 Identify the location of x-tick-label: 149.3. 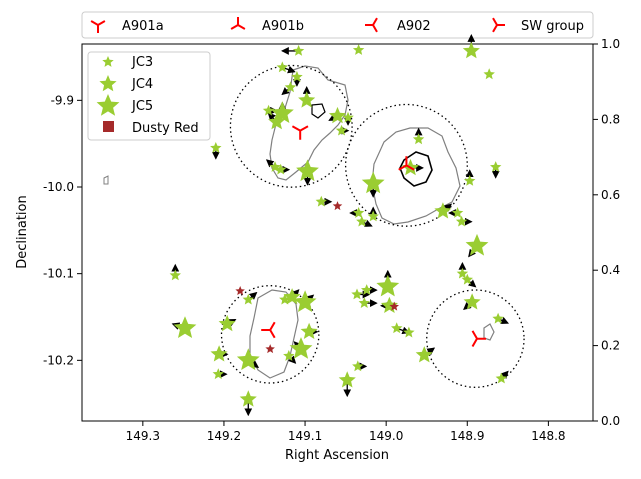
(143, 436).